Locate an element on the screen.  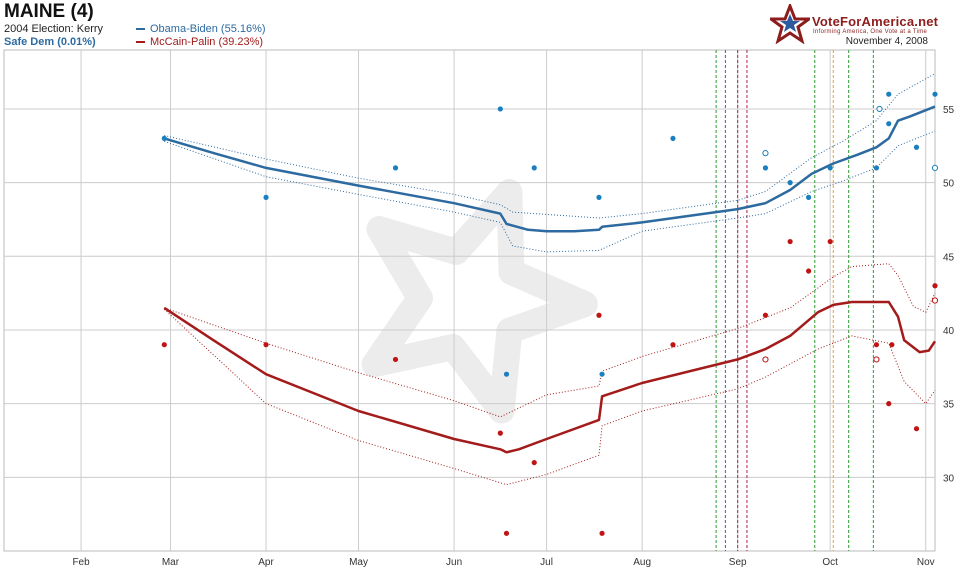
x-tick-label: Oct is located at coordinates (830, 562).